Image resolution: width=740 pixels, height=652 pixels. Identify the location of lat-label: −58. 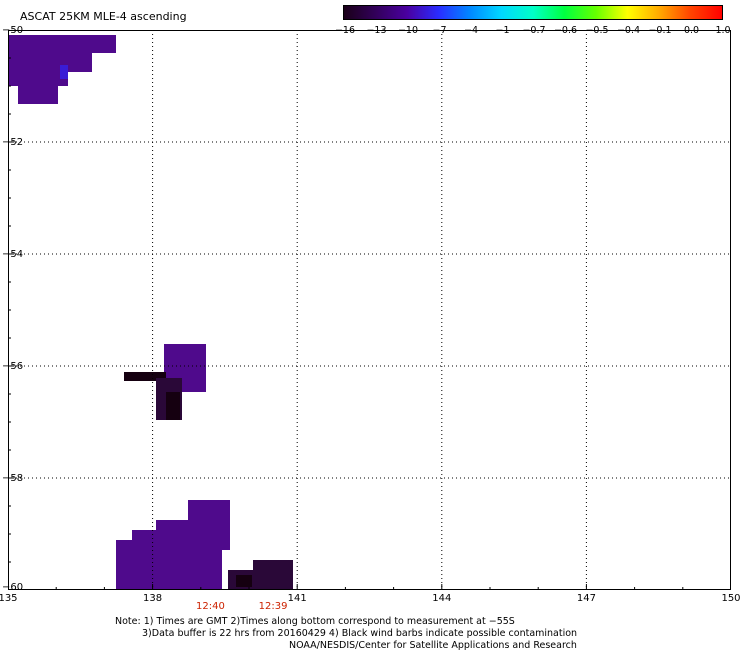
(13, 478).